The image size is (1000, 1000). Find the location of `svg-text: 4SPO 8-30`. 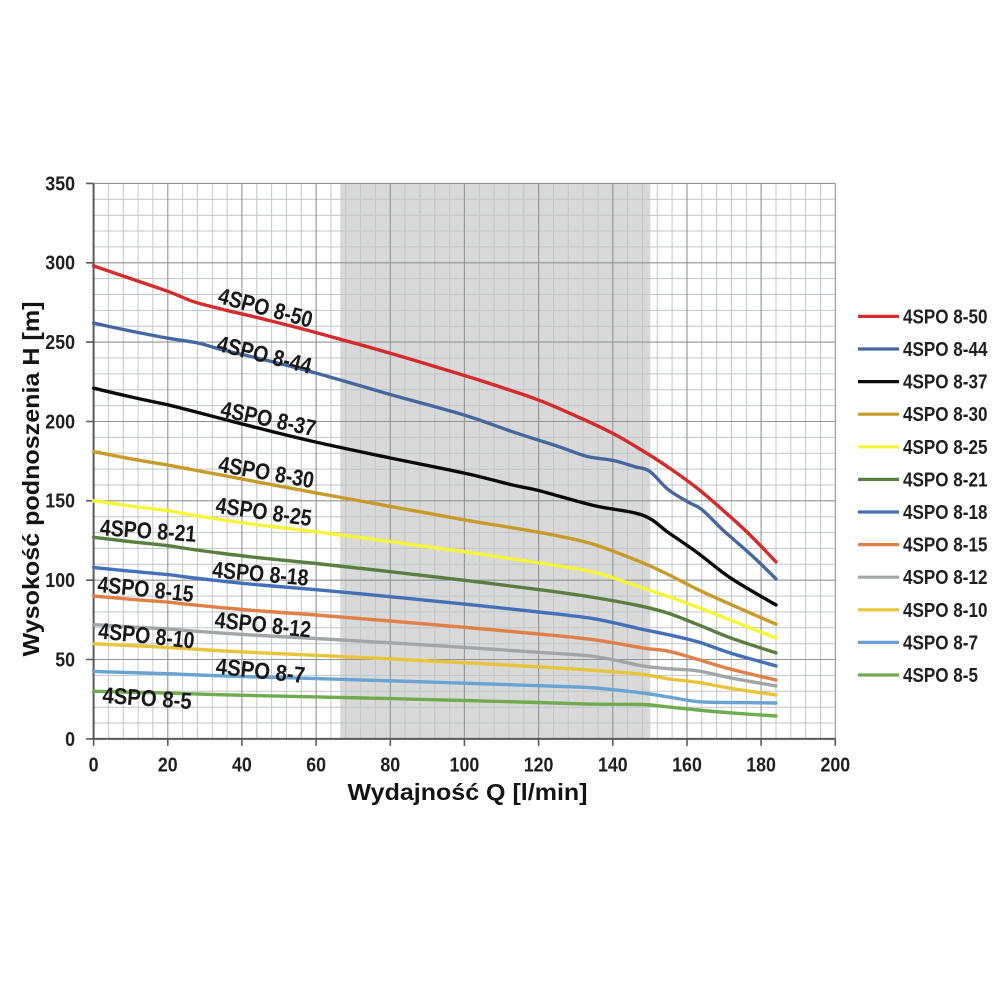

svg-text: 4SPO 8-30 is located at coordinates (945, 415).